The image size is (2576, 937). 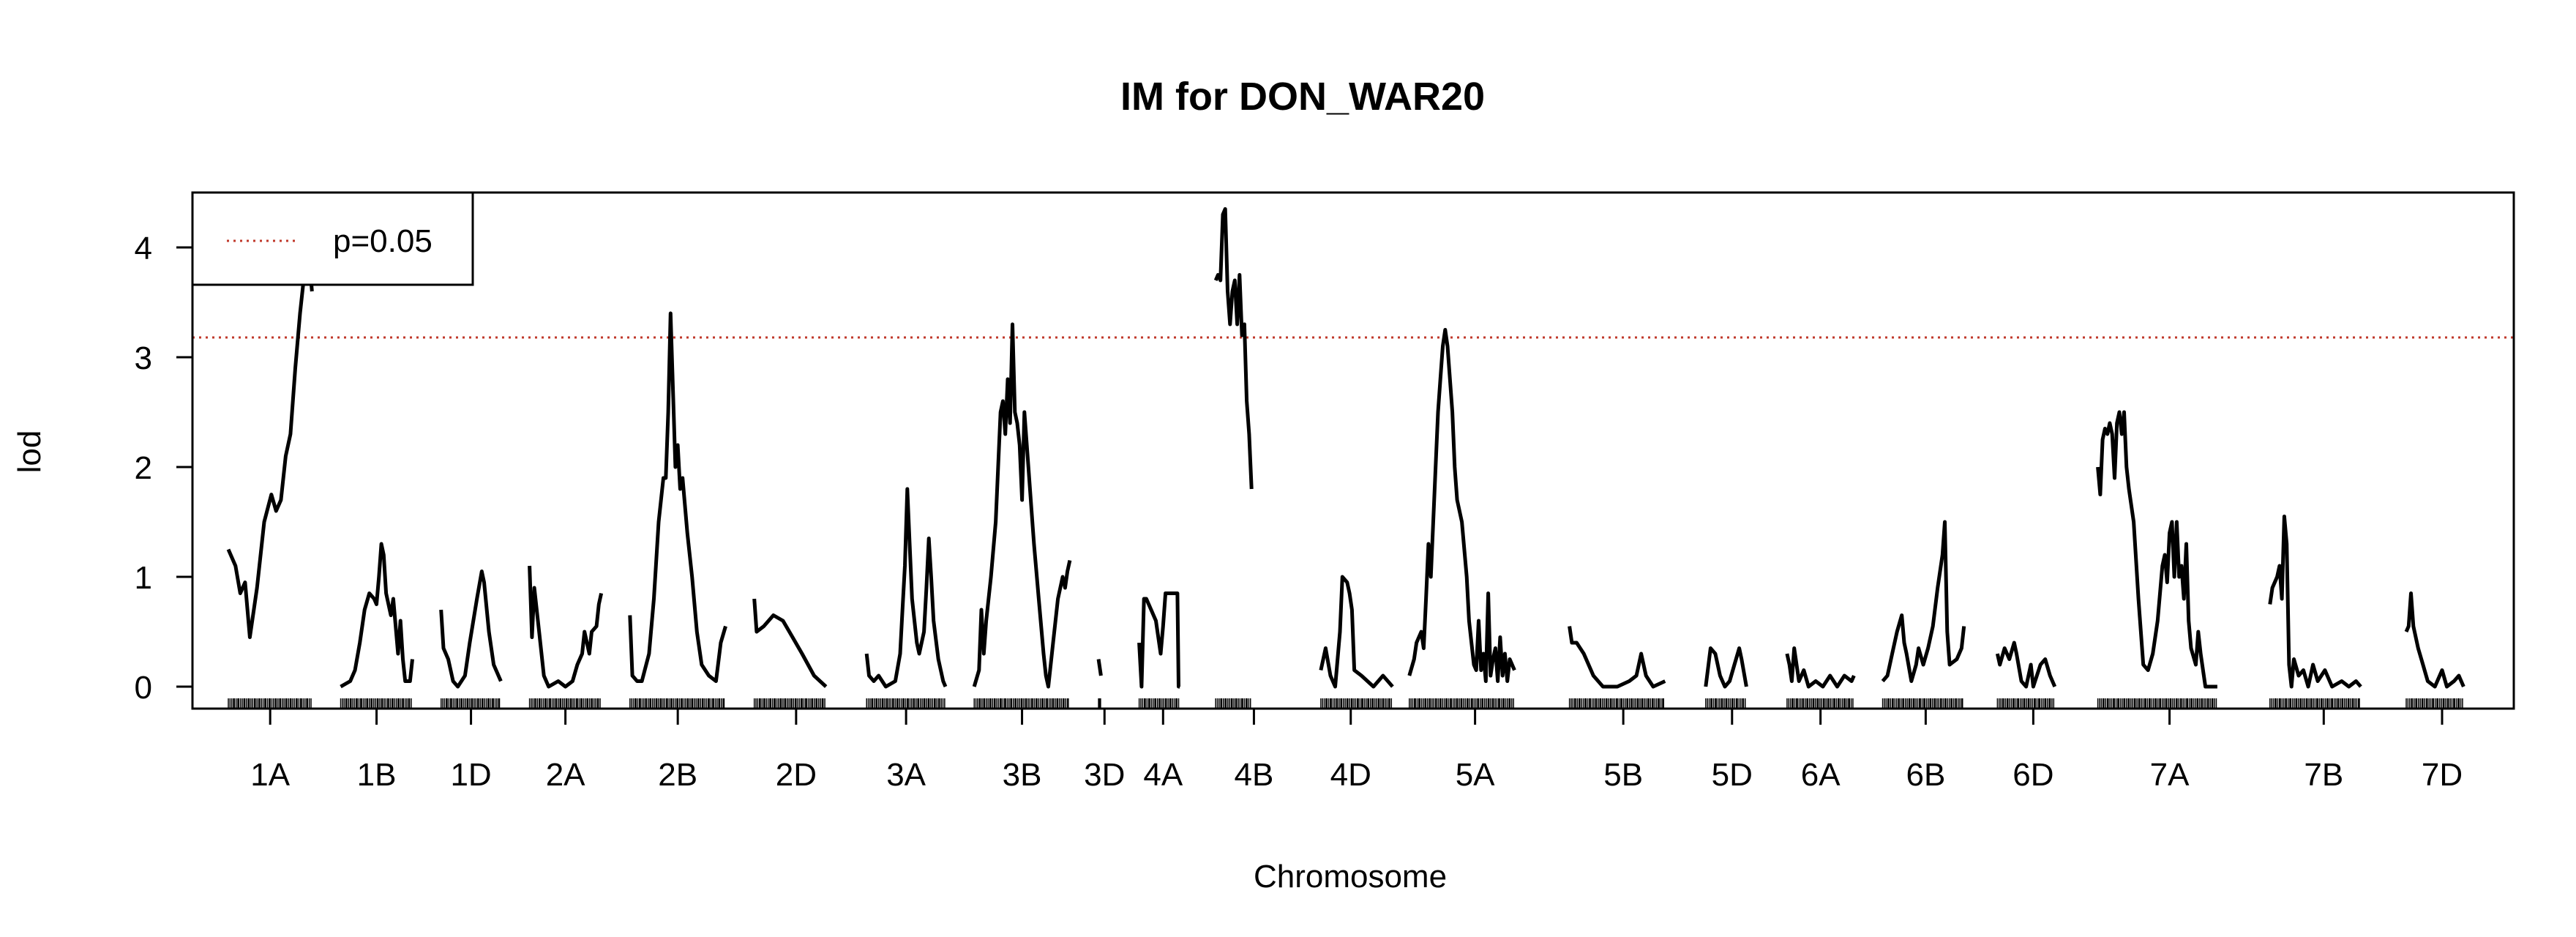 What do you see at coordinates (143, 358) in the screenshot?
I see `y-tick-label: 3` at bounding box center [143, 358].